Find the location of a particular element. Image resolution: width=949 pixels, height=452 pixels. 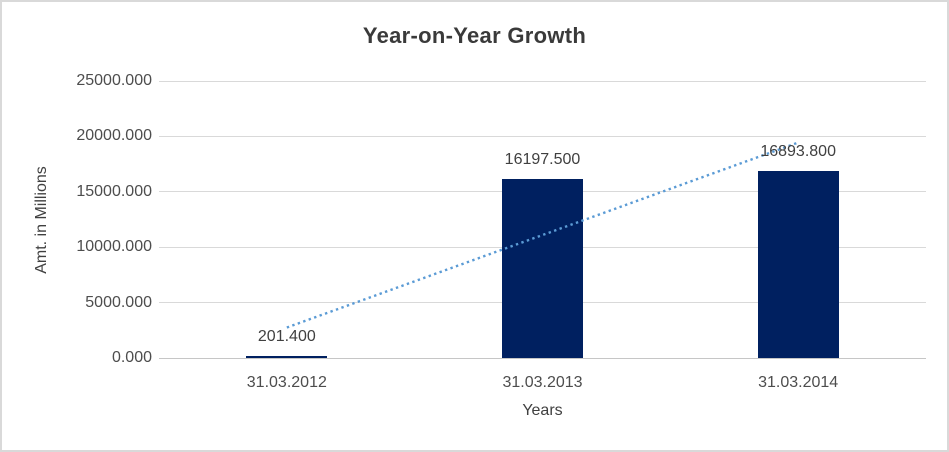

x-axis-line is located at coordinates (542, 358).